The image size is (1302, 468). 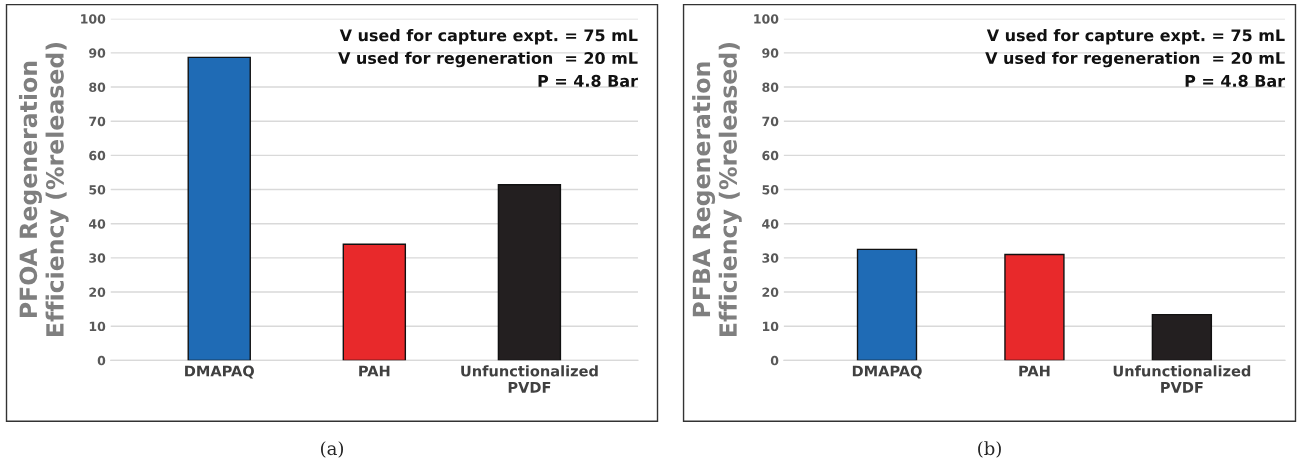 I want to click on text: (b), so click(x=989, y=449).